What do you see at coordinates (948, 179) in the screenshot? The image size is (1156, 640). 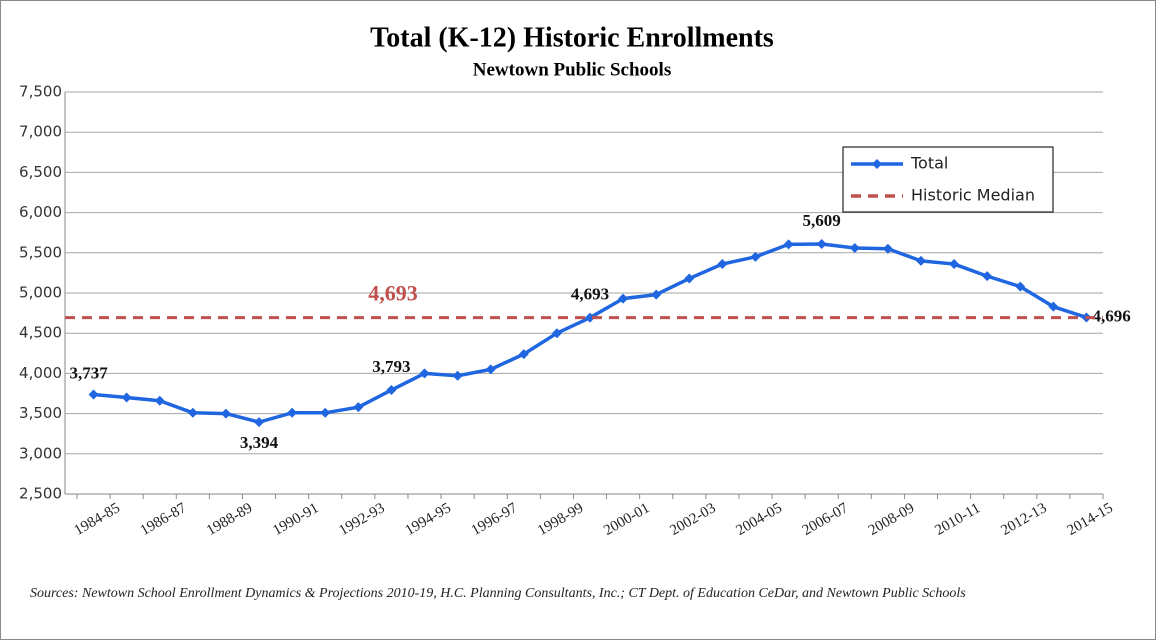 I see `legend-box` at bounding box center [948, 179].